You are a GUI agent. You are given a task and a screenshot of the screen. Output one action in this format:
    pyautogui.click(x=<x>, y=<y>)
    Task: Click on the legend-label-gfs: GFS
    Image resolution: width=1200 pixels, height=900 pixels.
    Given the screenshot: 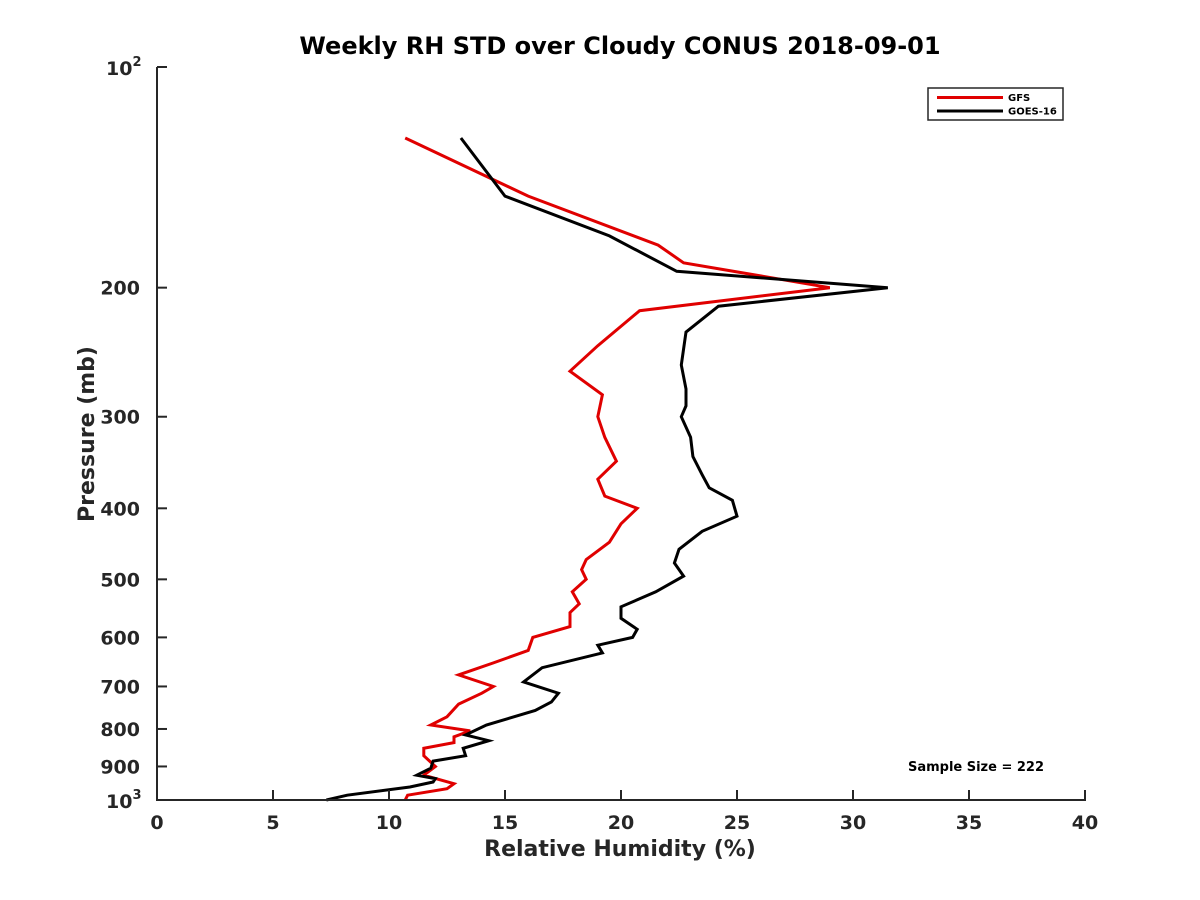 What is the action you would take?
    pyautogui.click(x=1019, y=98)
    